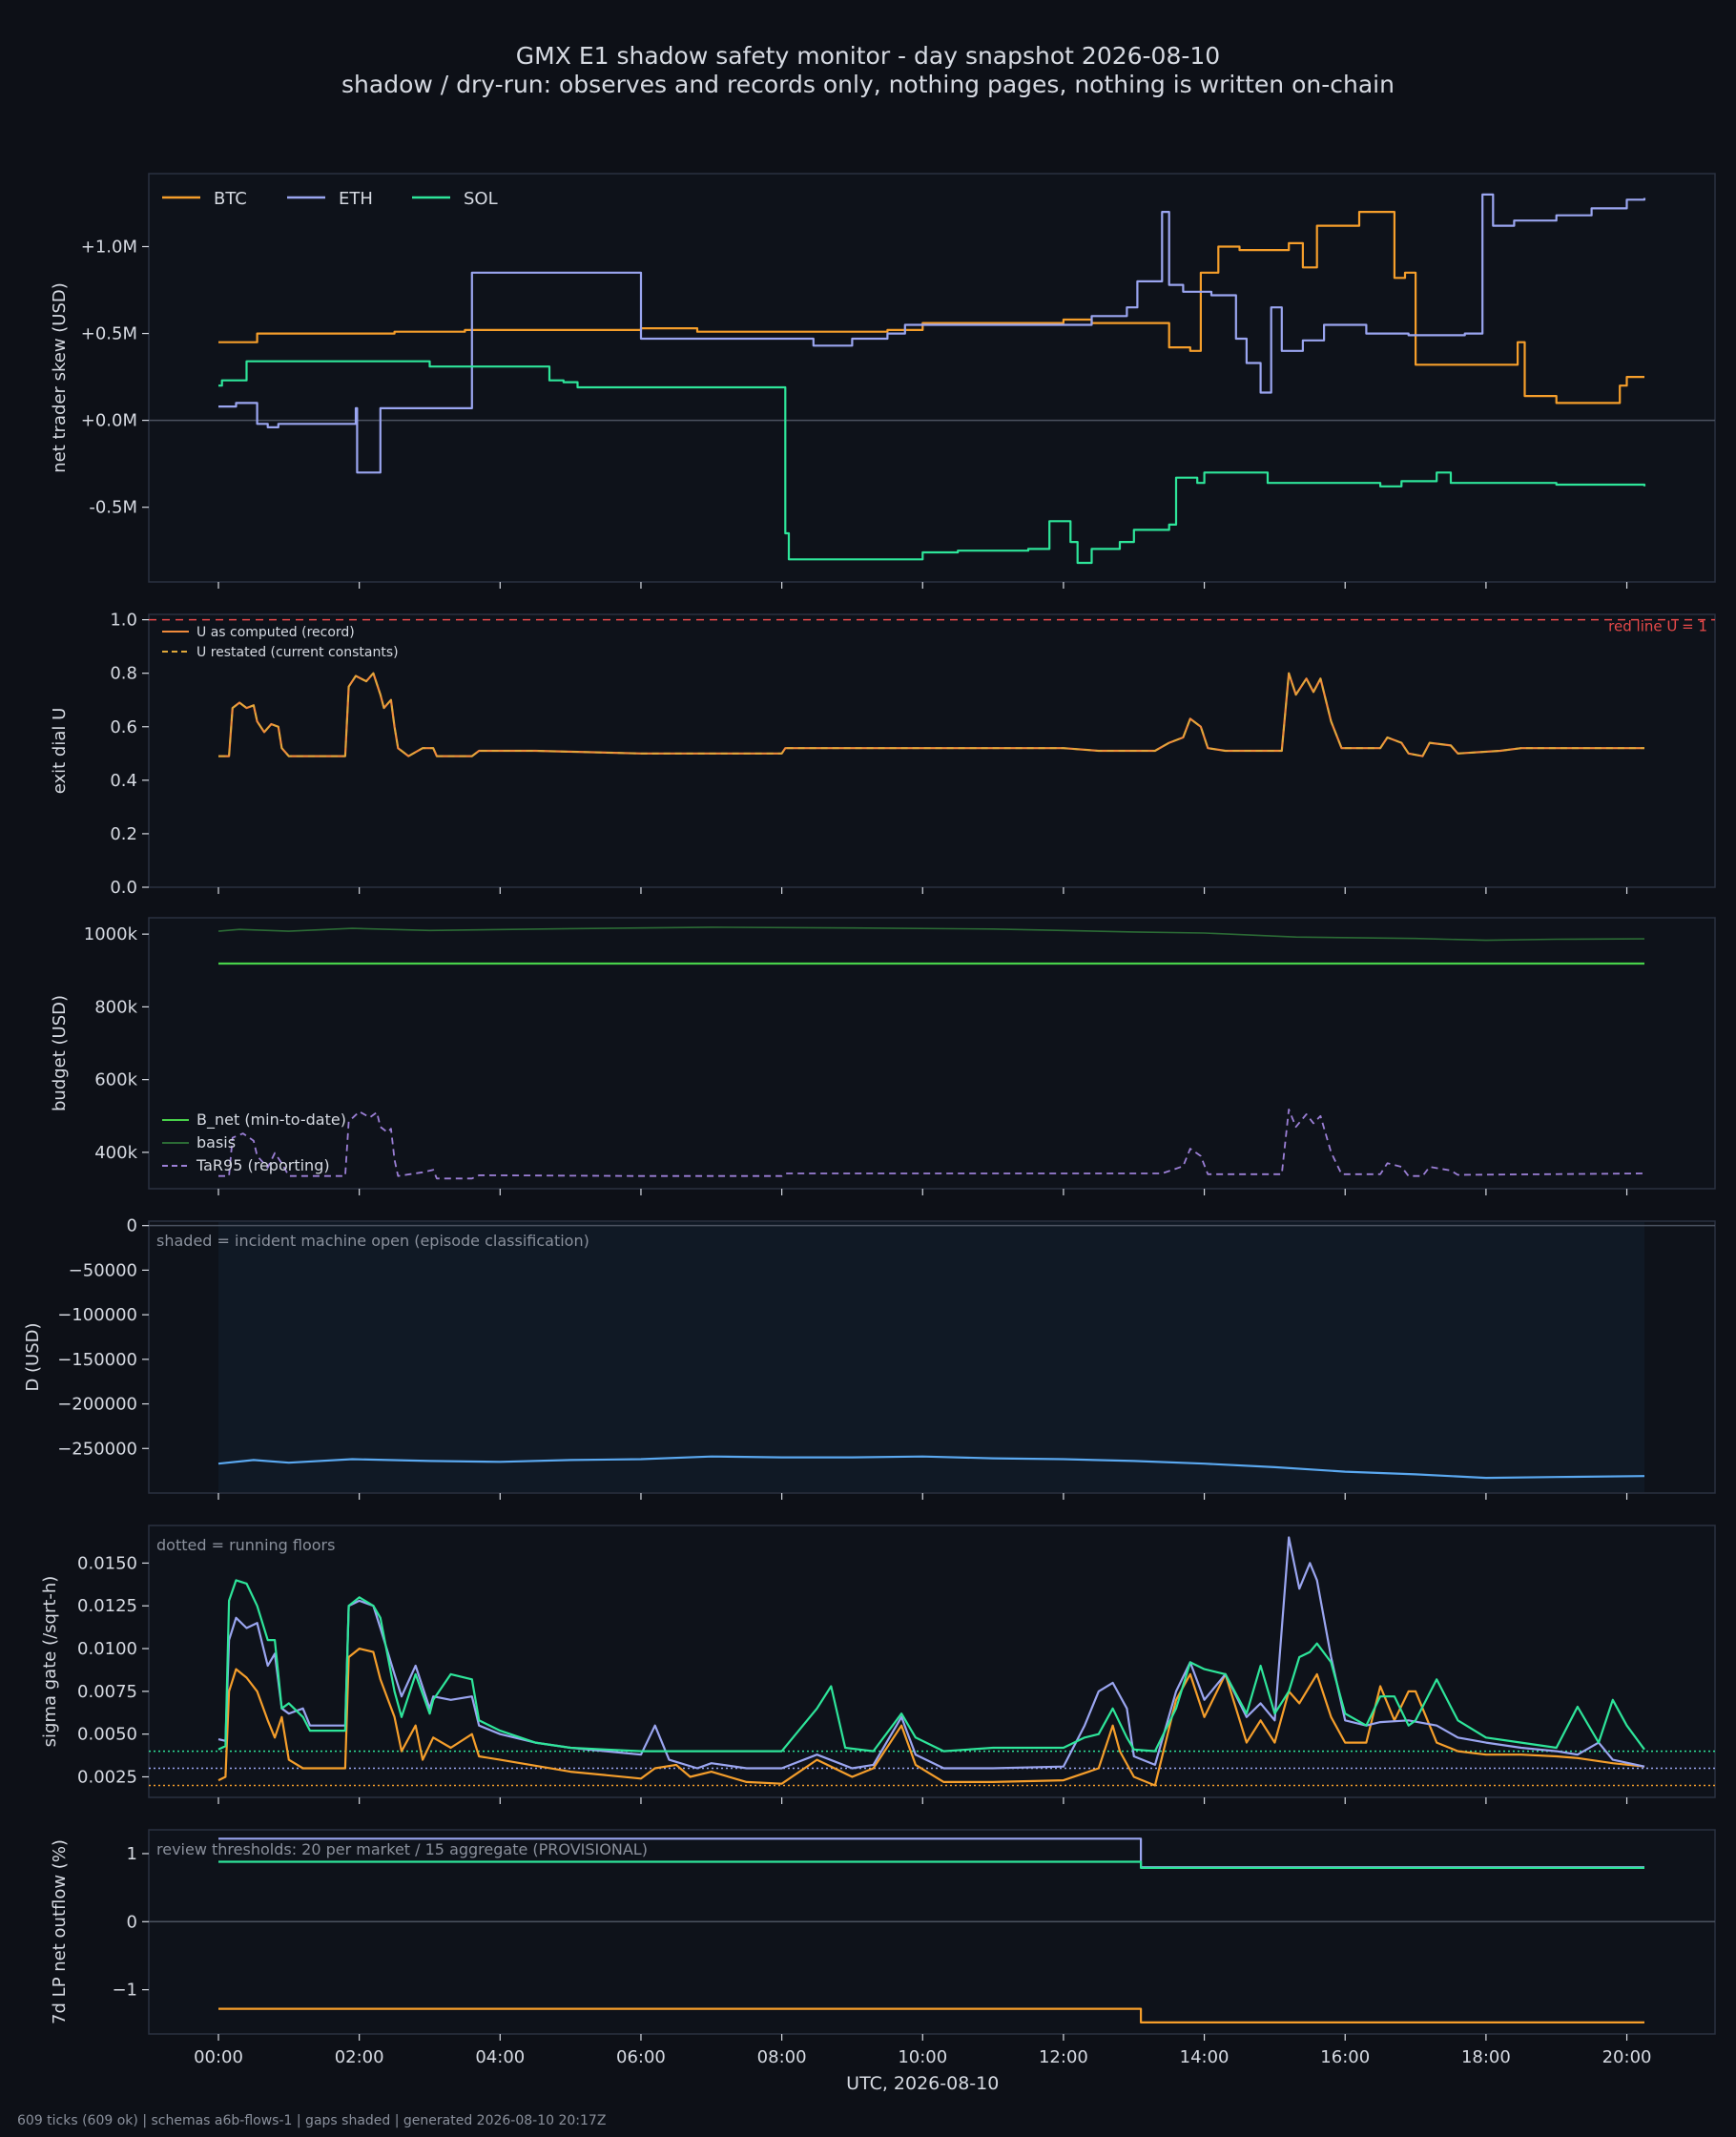  I want to click on y-tick-label: −1, so click(125, 1991).